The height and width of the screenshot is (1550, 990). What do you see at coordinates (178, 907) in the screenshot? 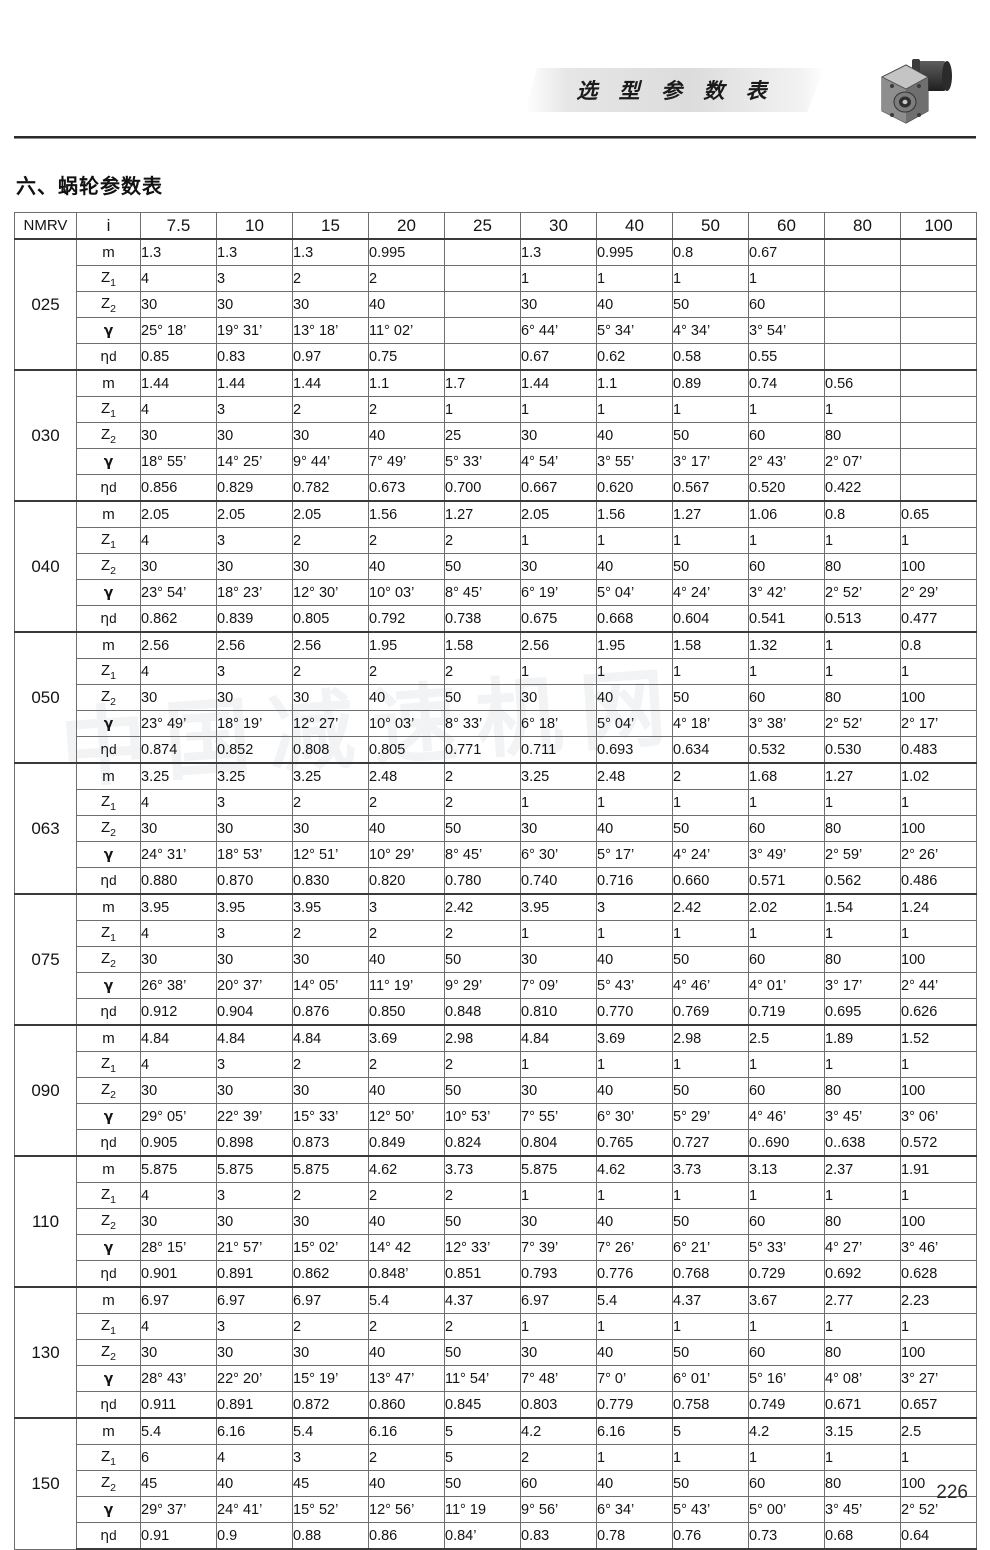
I see `cell-075-m-7.5: 3.95` at bounding box center [178, 907].